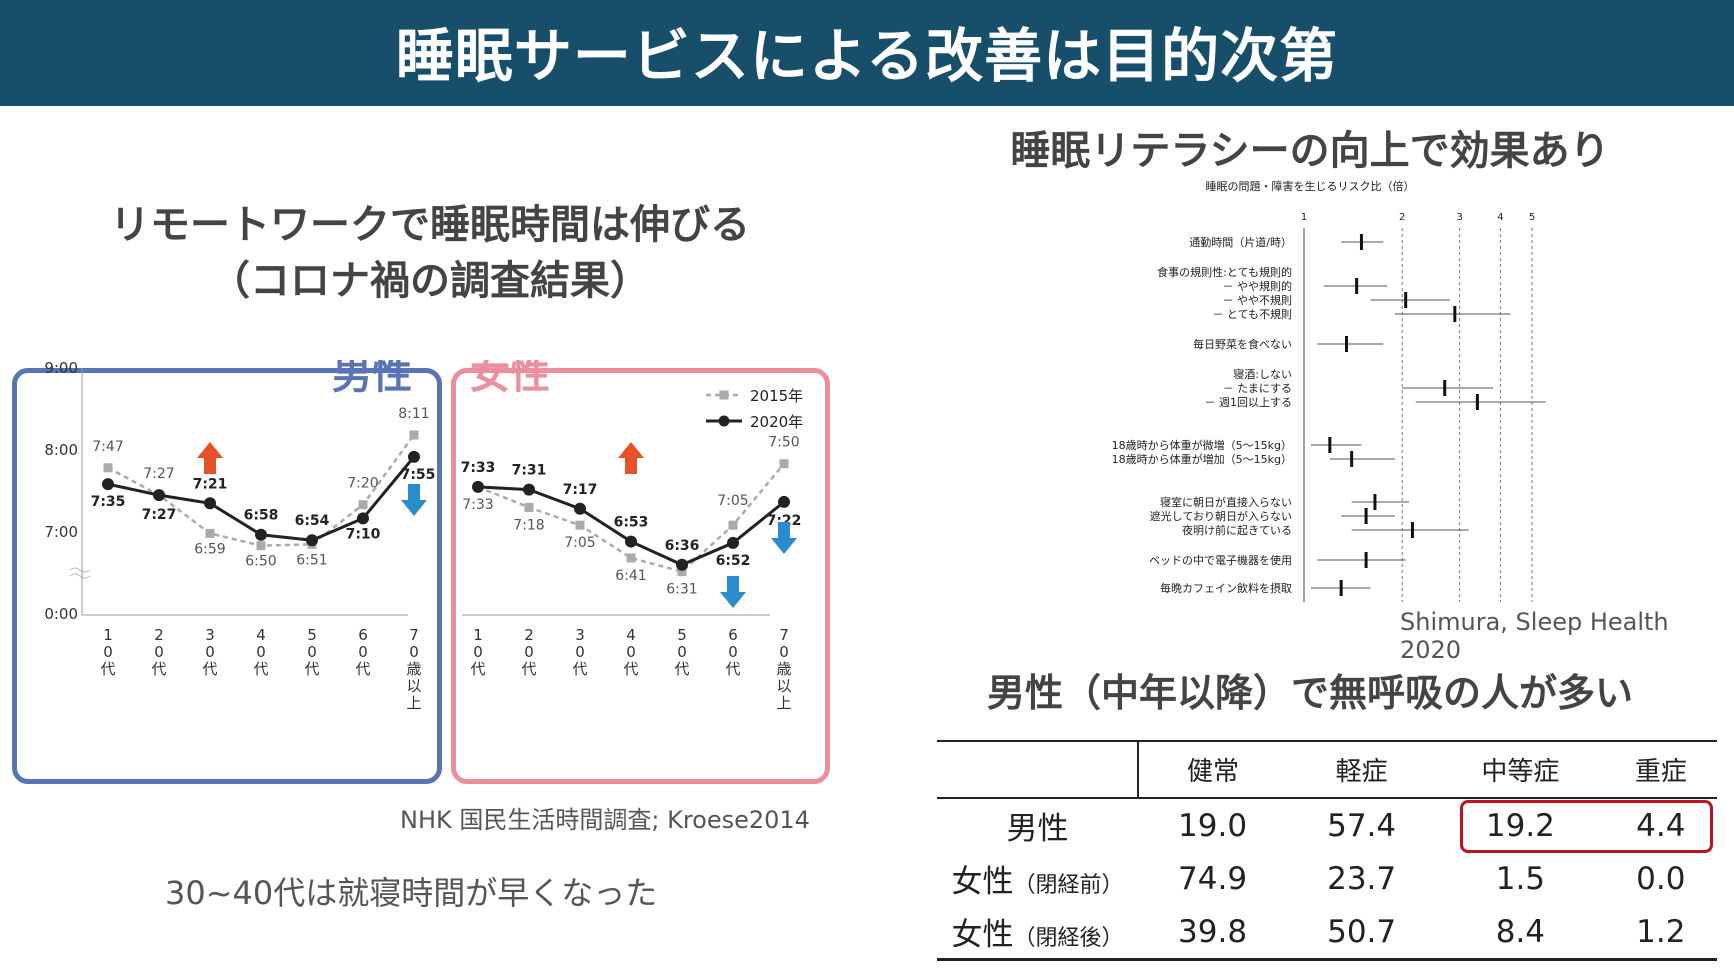 This screenshot has height=975, width=1734. What do you see at coordinates (1213, 772) in the screenshot?
I see `column-header: 健常` at bounding box center [1213, 772].